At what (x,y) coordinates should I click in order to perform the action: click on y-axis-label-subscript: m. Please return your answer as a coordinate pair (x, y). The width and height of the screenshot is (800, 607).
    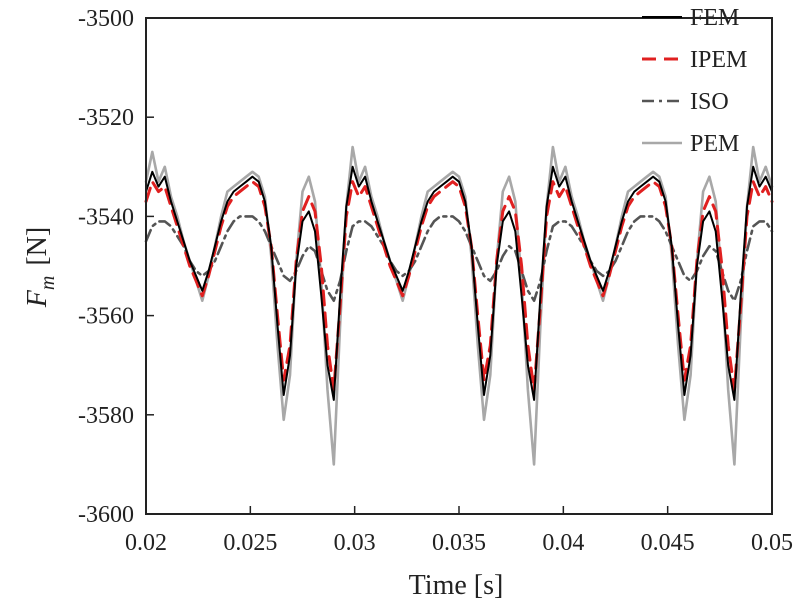
    Looking at the image, I should click on (48, 283).